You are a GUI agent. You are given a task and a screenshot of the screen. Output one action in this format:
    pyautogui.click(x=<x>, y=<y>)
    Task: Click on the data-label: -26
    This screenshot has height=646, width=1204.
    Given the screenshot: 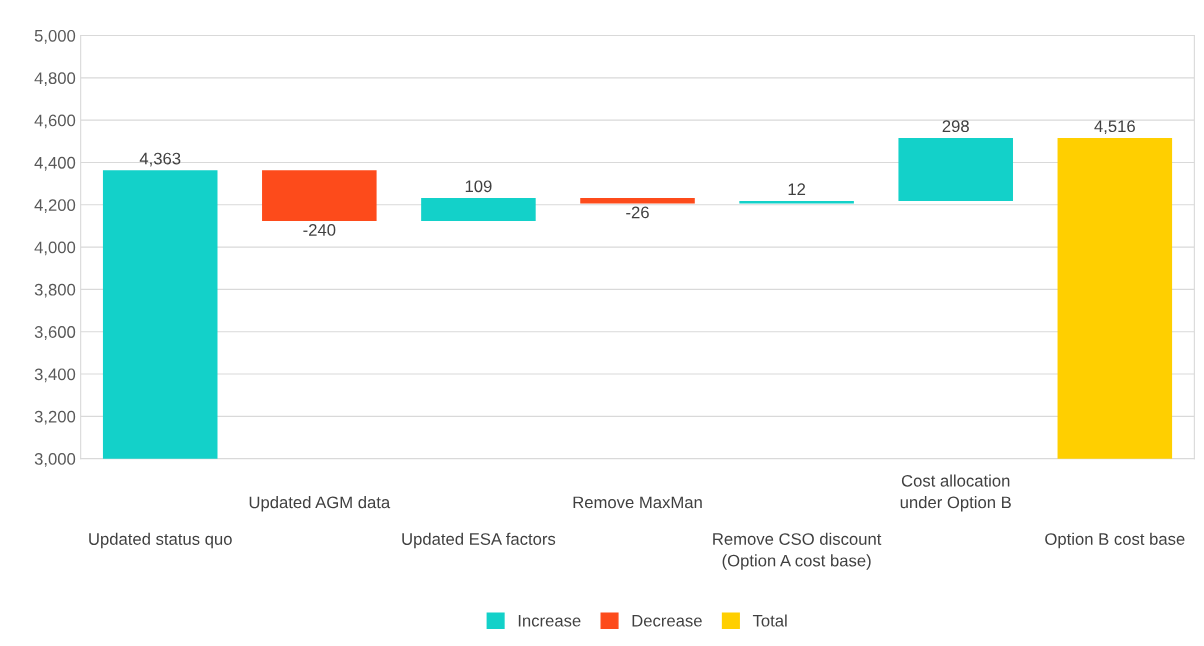 What is the action you would take?
    pyautogui.click(x=637, y=212)
    